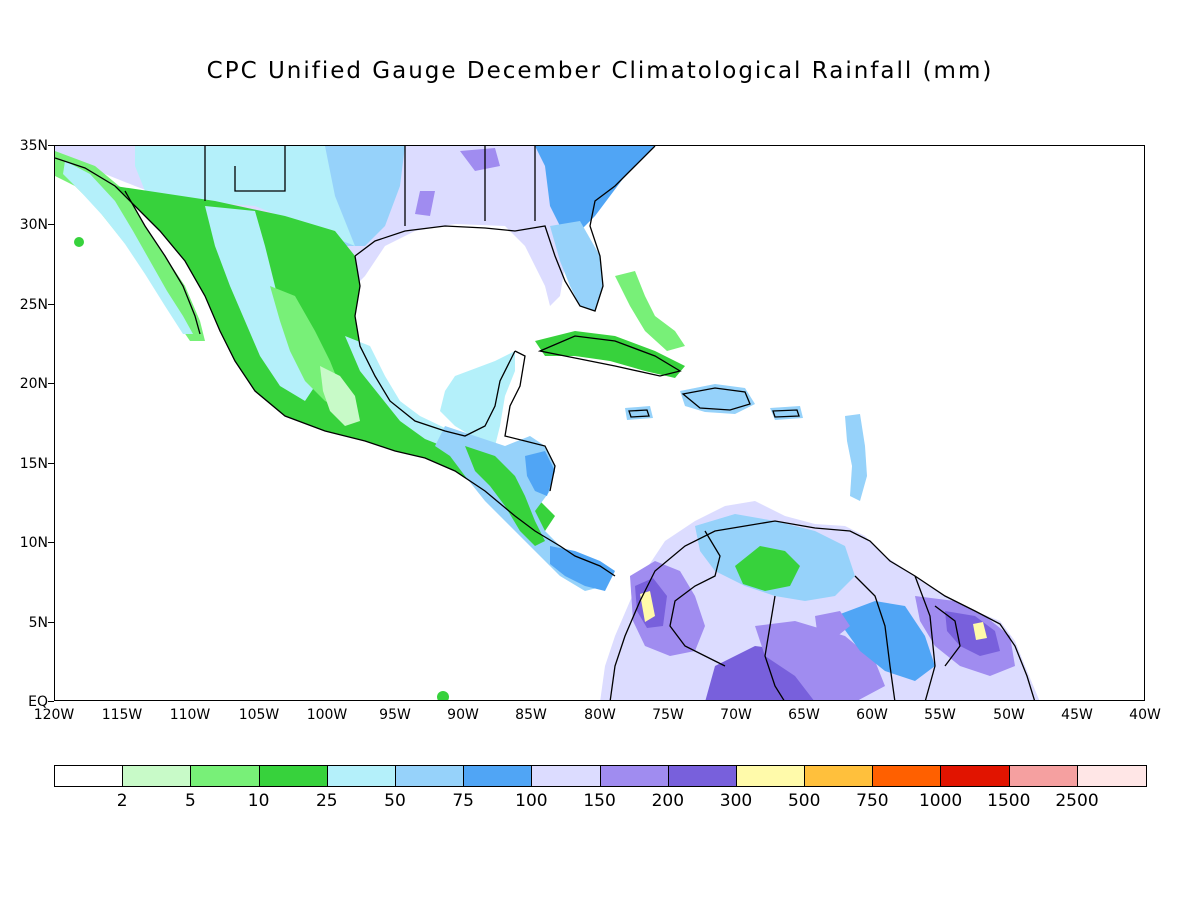 The height and width of the screenshot is (900, 1200). I want to click on lesser-antilles-field, so click(856, 457).